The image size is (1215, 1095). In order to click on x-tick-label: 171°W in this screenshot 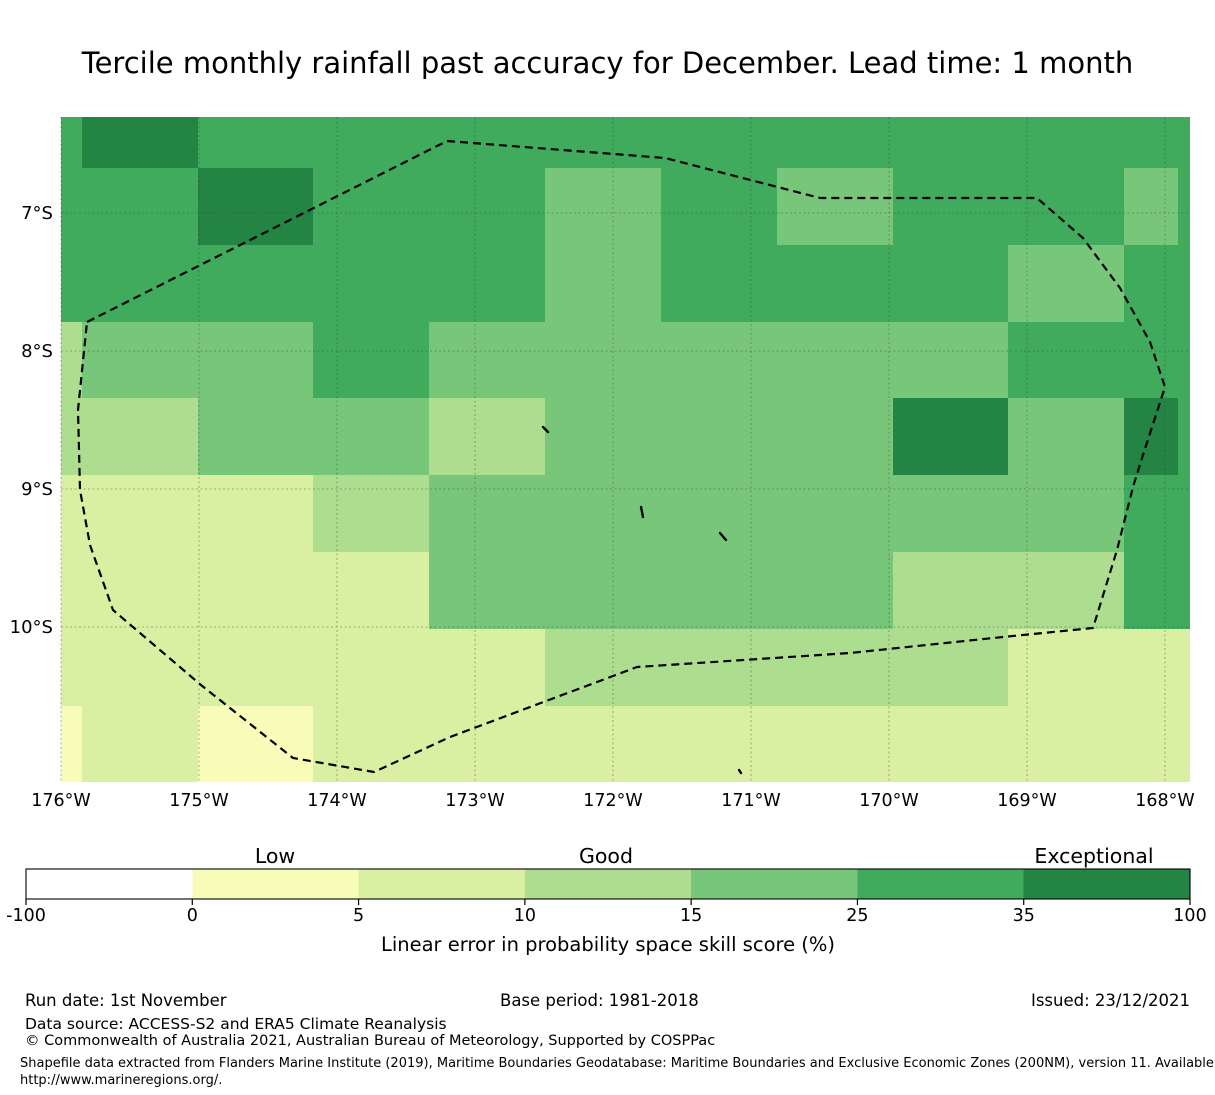, I will do `click(750, 801)`.